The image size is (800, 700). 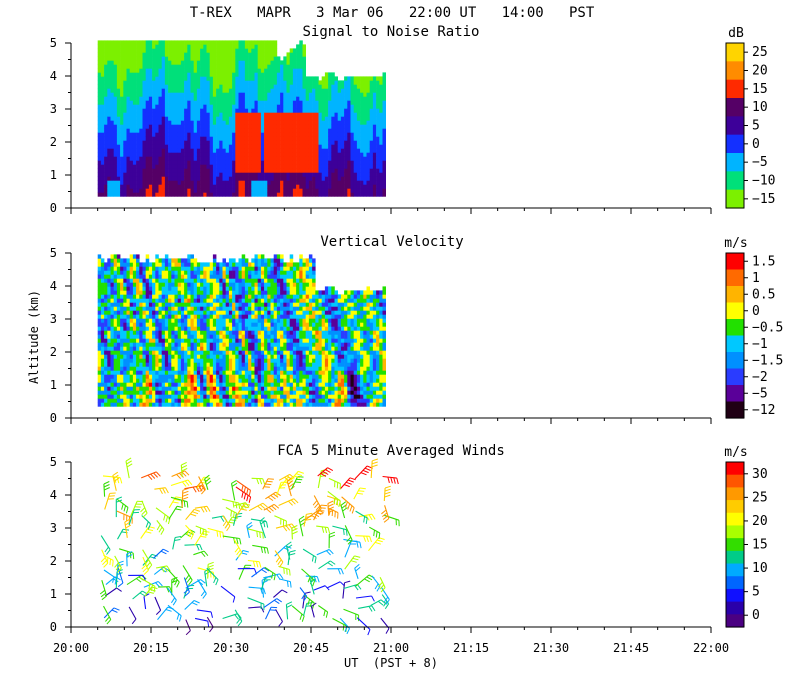 I want to click on colorbar-label: −10, so click(x=763, y=181).